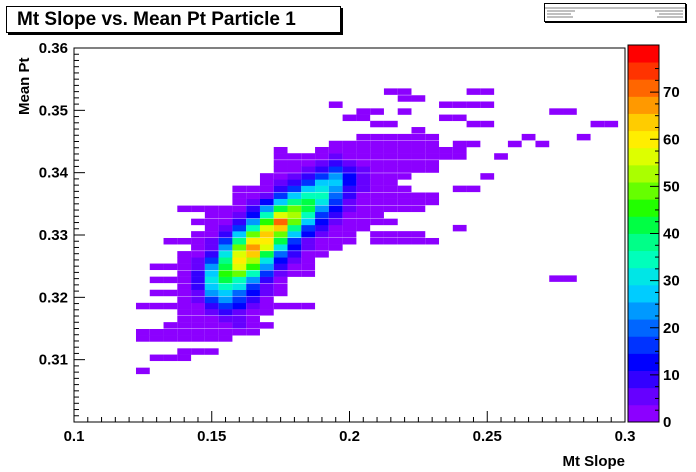 This screenshot has height=472, width=696. Describe the element at coordinates (671, 328) in the screenshot. I see `color-scale-label: 20` at that location.